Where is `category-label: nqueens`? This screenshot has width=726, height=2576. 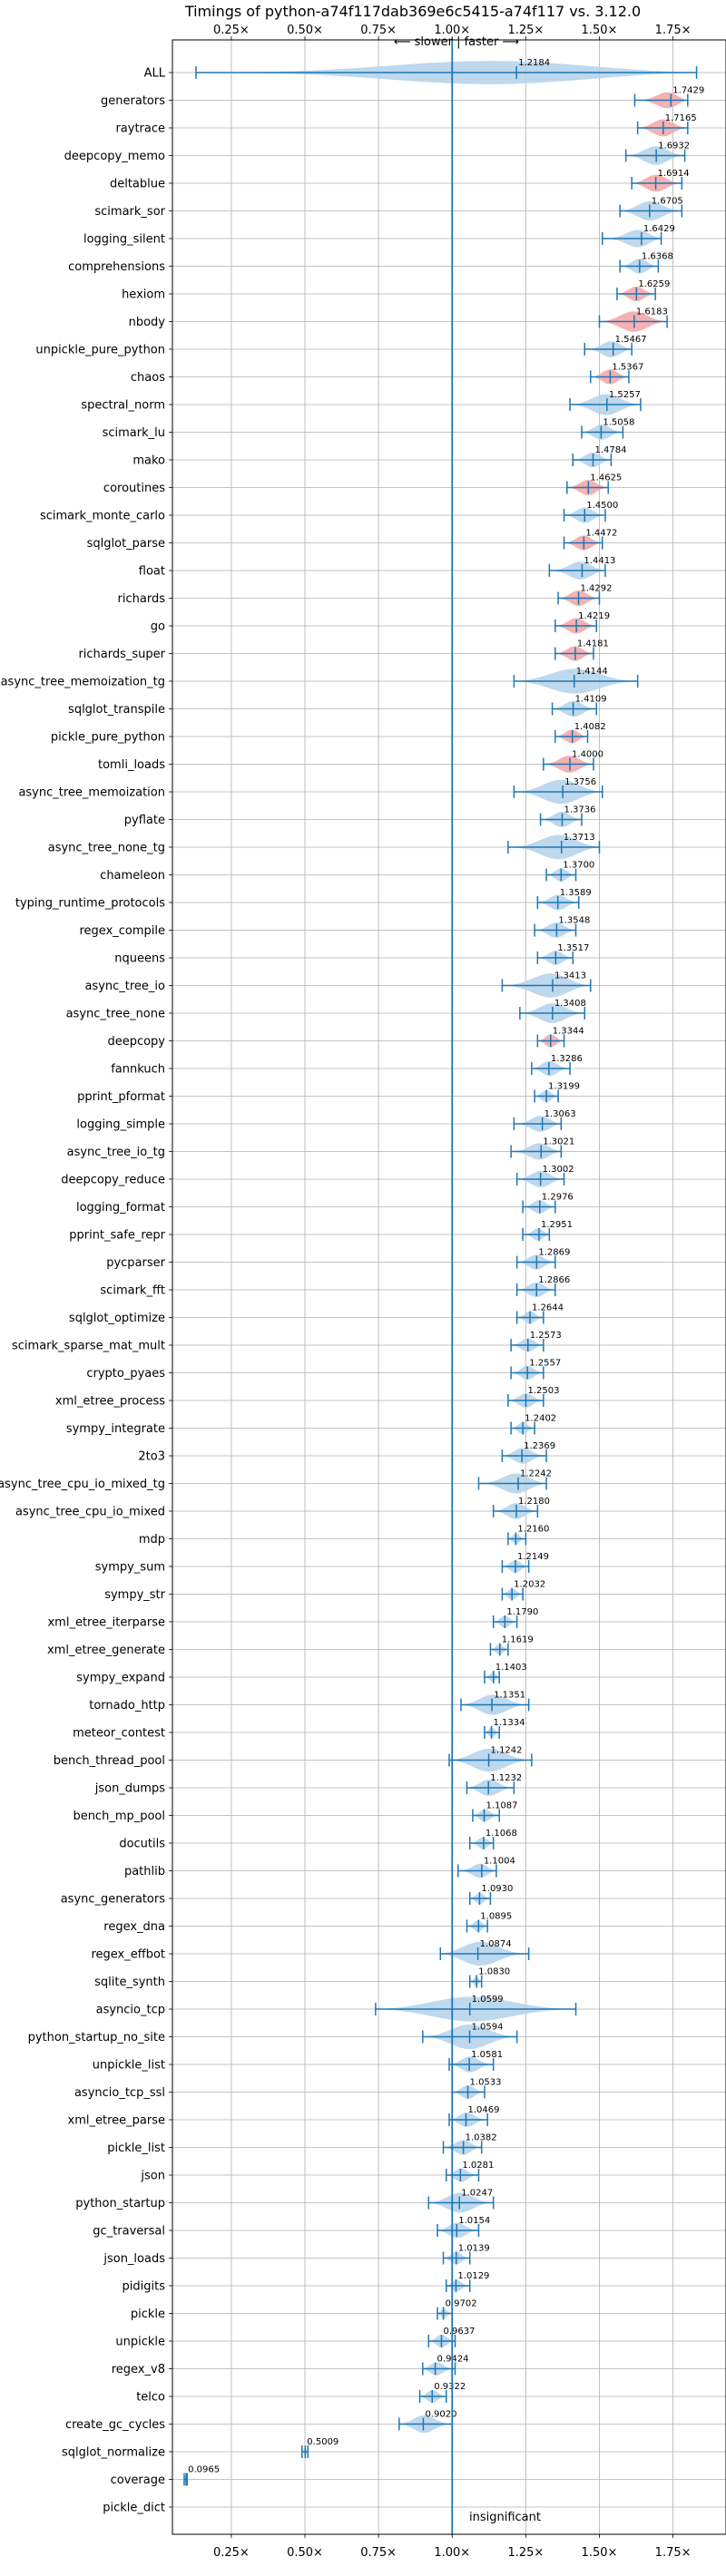
category-label: nqueens is located at coordinates (139, 959).